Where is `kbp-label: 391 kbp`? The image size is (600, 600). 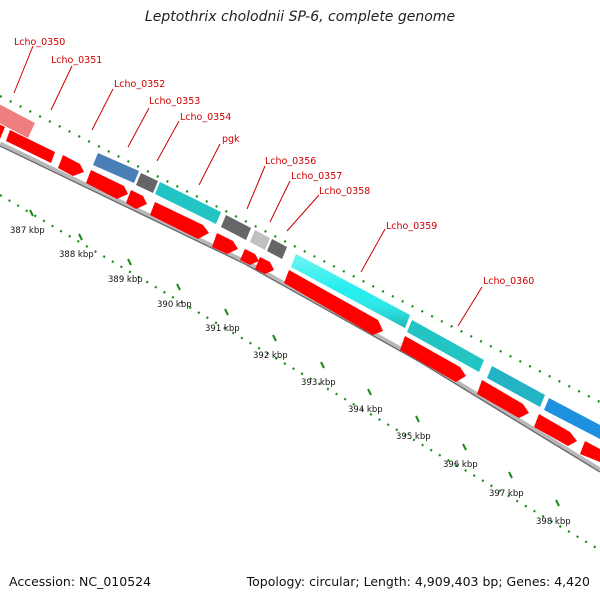
kbp-label: 391 kbp is located at coordinates (222, 329).